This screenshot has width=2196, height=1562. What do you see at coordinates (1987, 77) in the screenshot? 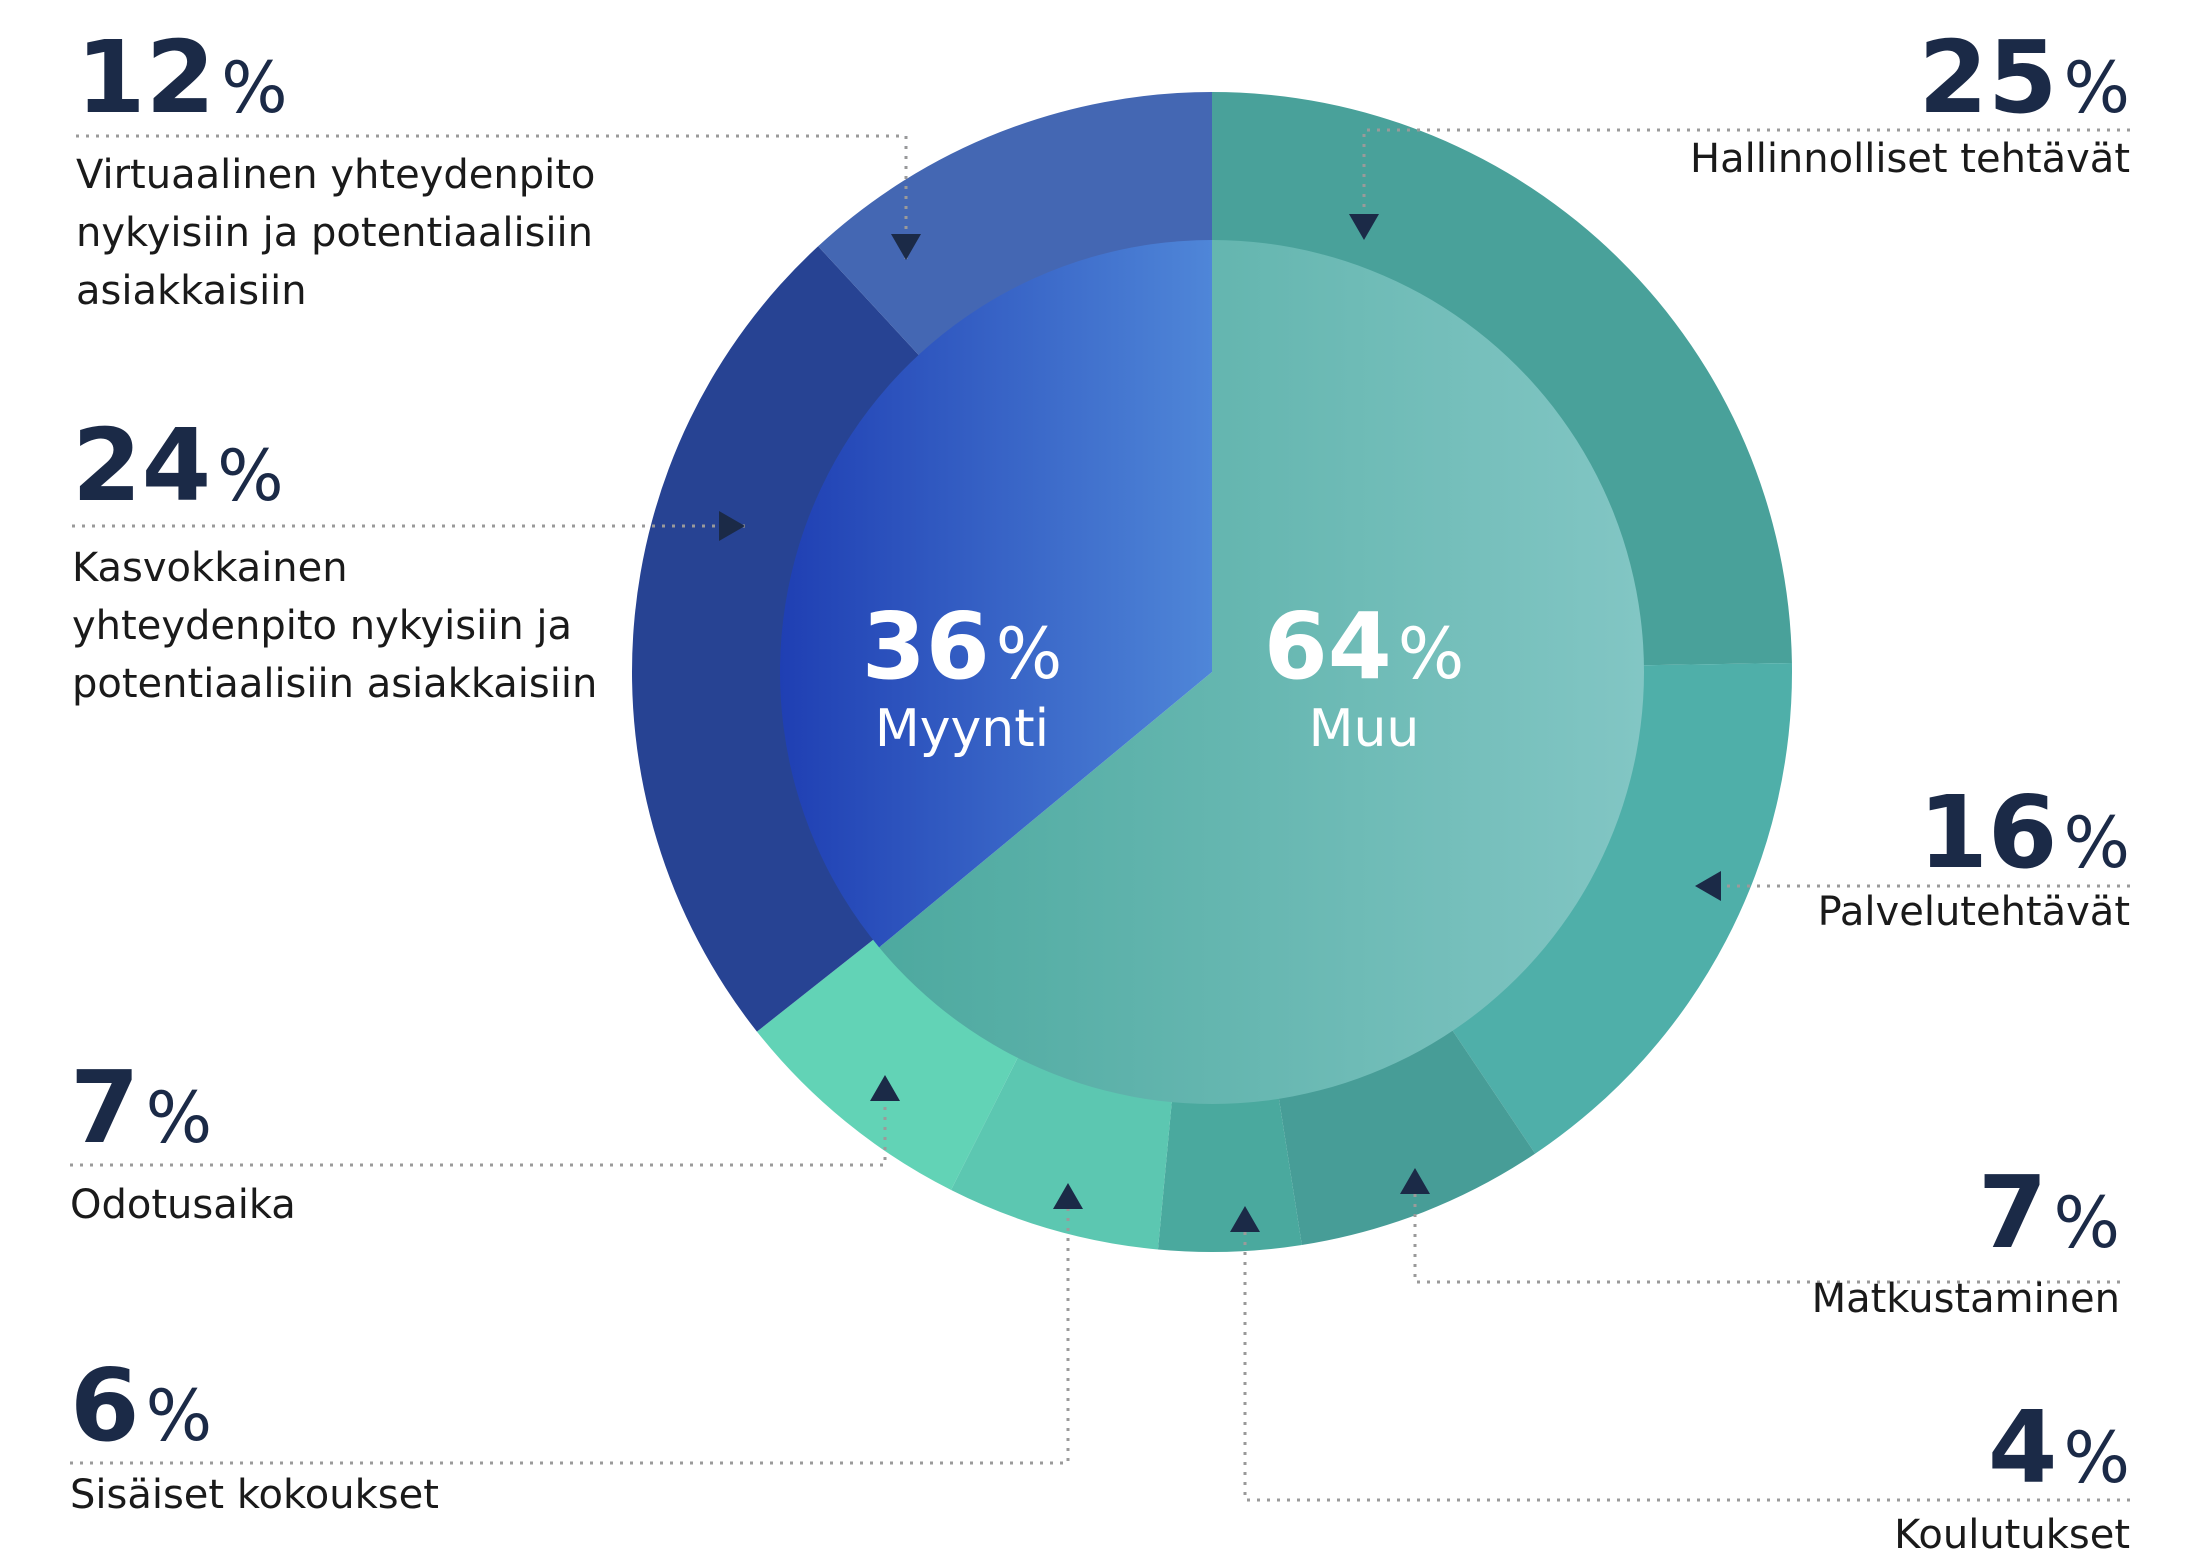
I see `percent-number: 25` at bounding box center [1987, 77].